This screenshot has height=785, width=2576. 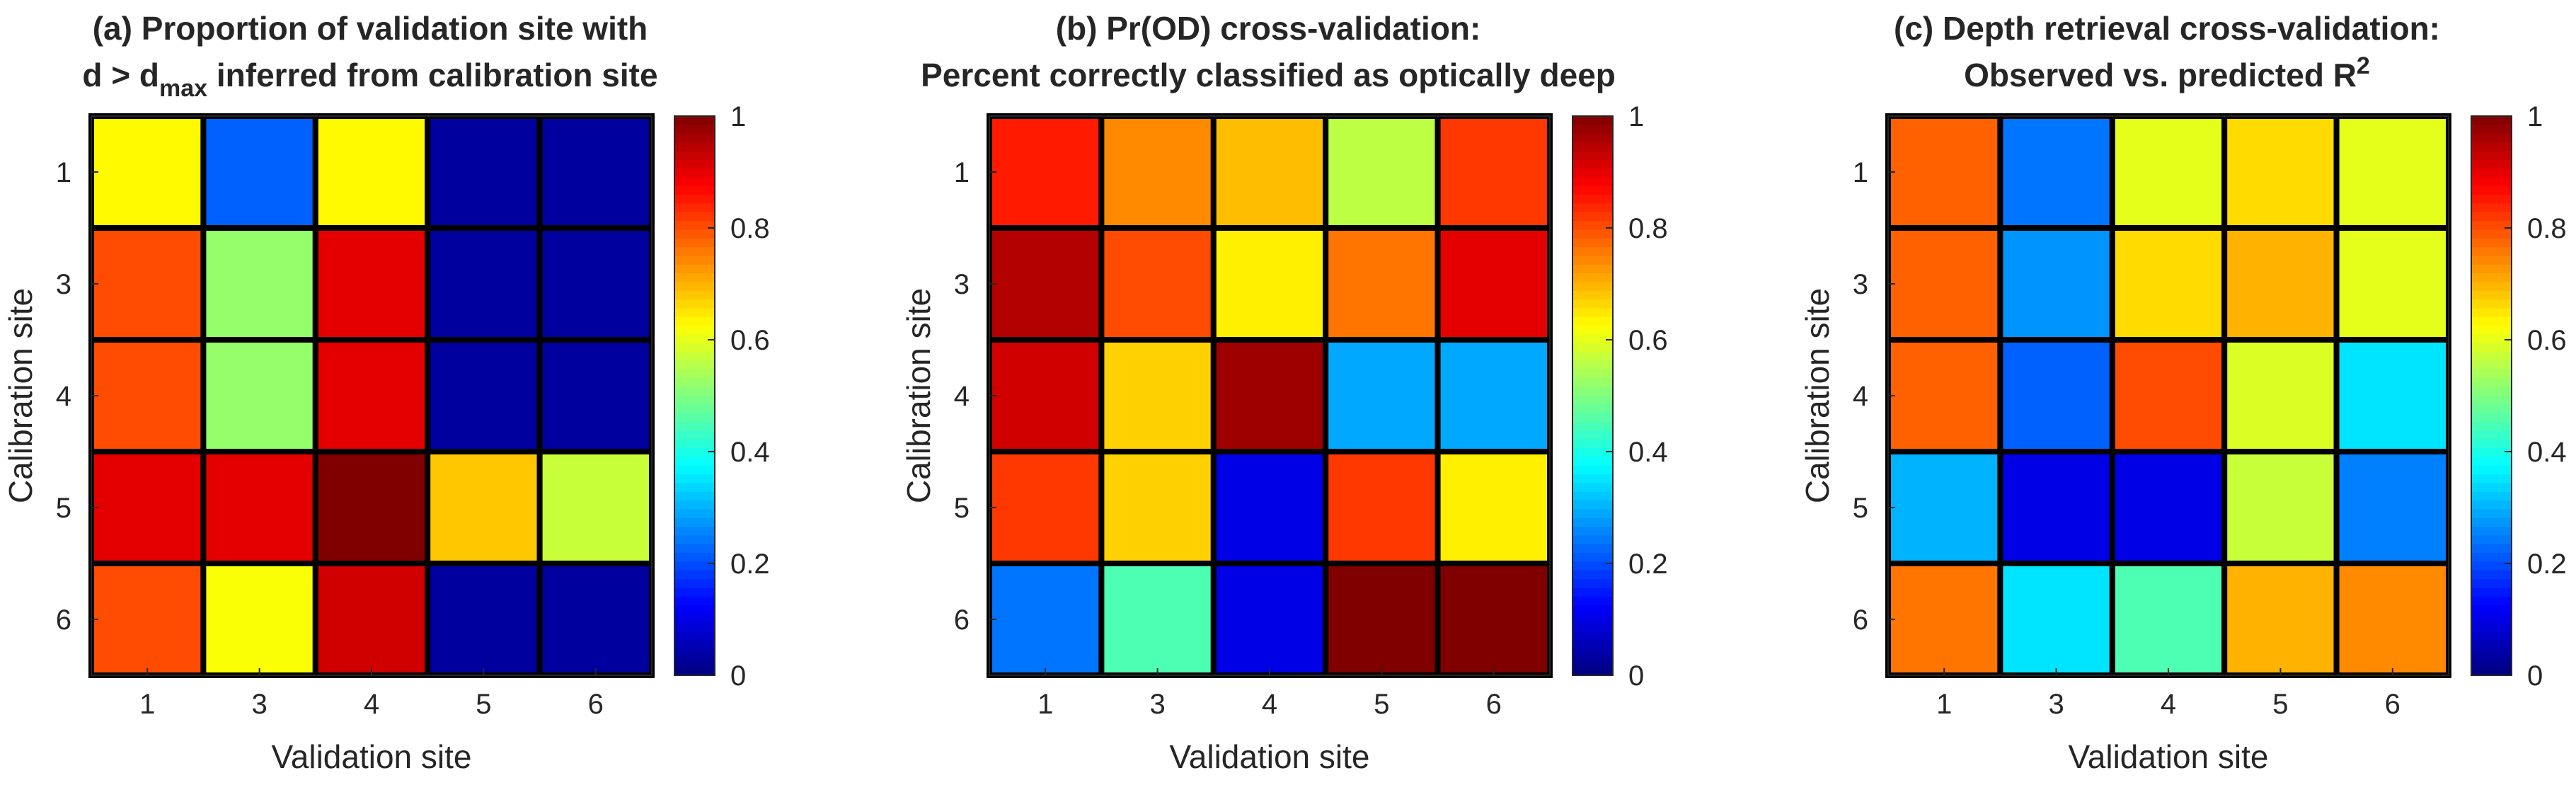 What do you see at coordinates (695, 395) in the screenshot?
I see `colorbar-box` at bounding box center [695, 395].